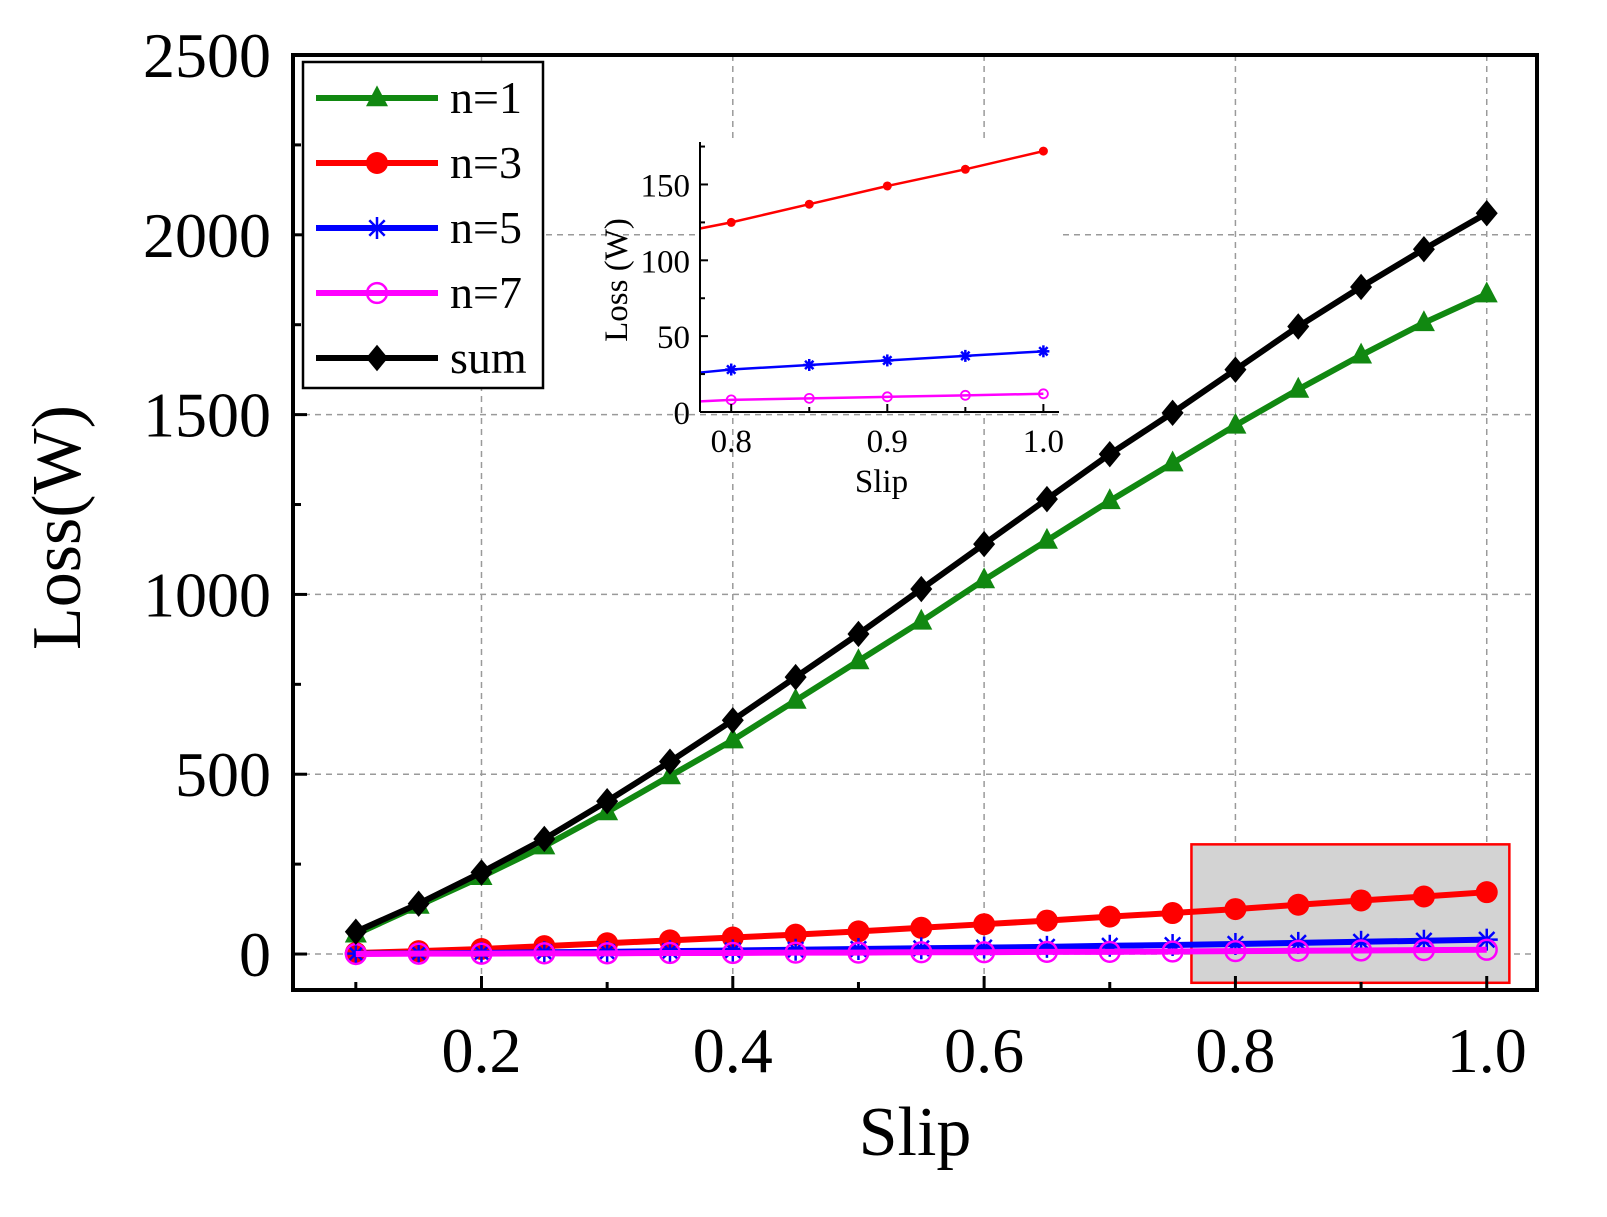  I want to click on inset-y-axis-title: Loss (W), so click(617, 280).